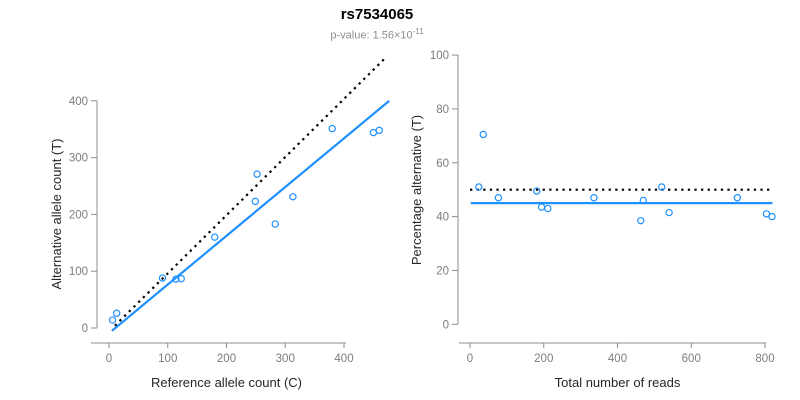 This screenshot has height=400, width=800. I want to click on y-axis-title: Percentage alternative (T), so click(416, 190).